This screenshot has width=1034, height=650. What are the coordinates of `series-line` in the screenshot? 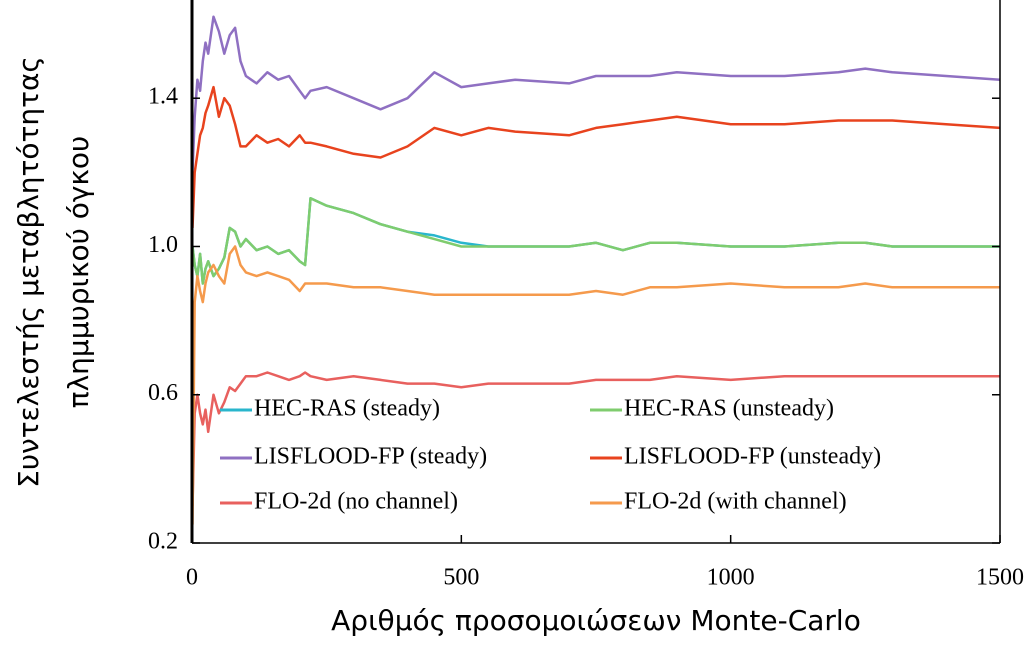 It's located at (595, 241).